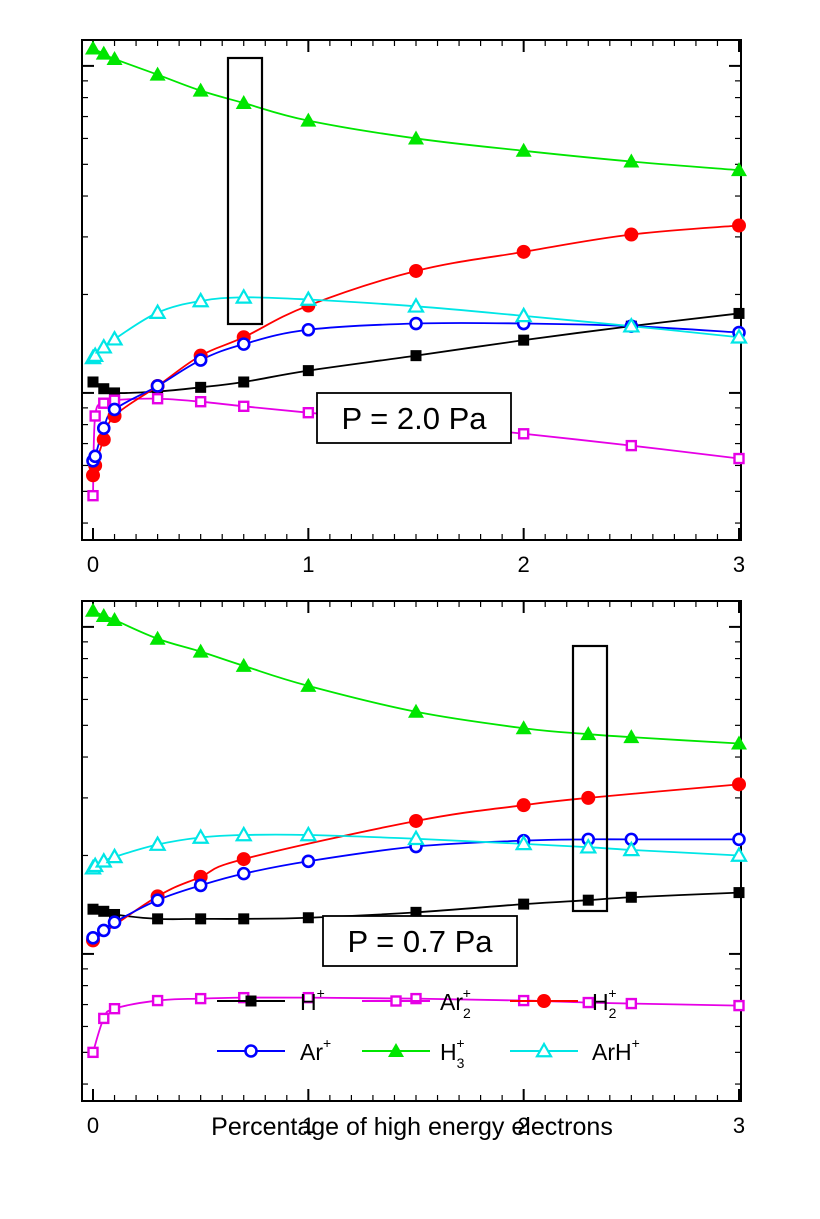 The width and height of the screenshot is (820, 1219). I want to click on legend-label: H+, so click(312, 1000).